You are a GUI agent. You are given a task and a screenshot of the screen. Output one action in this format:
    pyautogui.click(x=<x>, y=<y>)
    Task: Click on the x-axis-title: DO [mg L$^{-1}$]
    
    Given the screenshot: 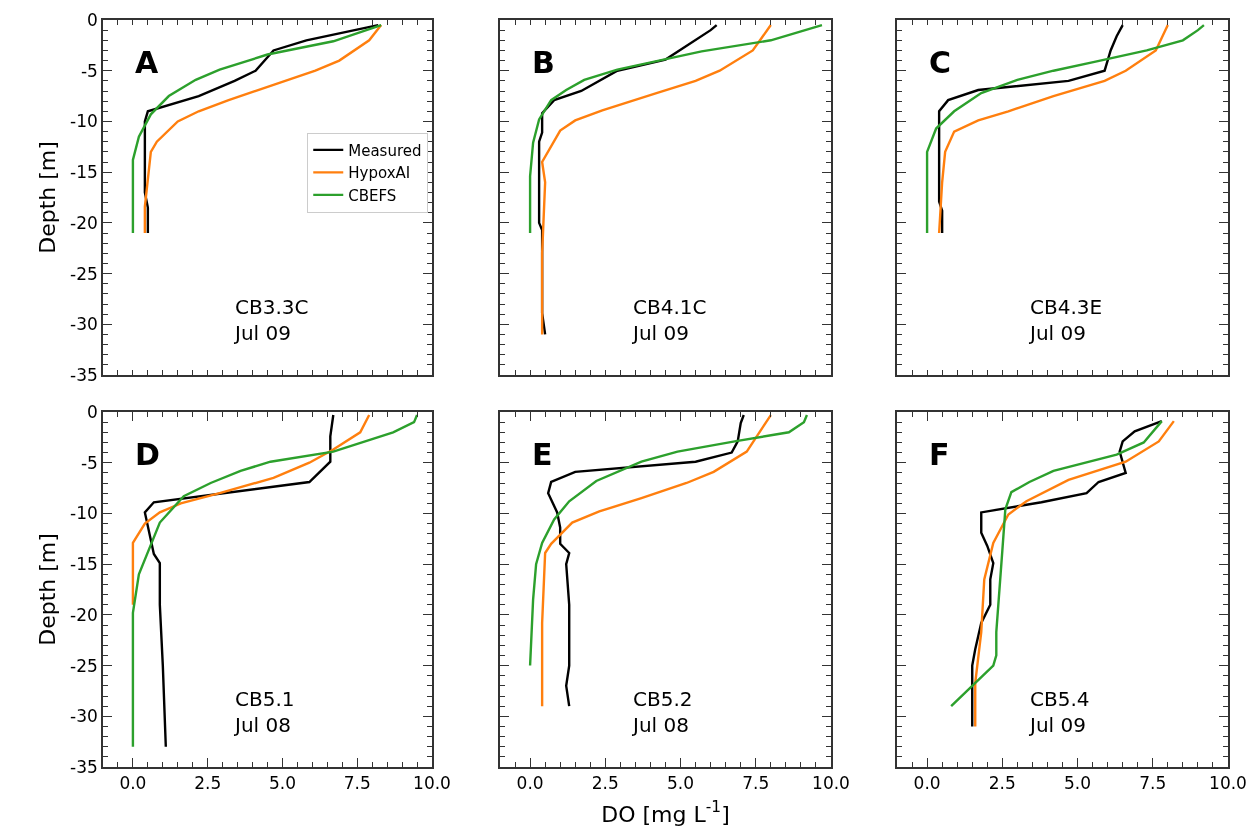 What is the action you would take?
    pyautogui.click(x=665, y=812)
    